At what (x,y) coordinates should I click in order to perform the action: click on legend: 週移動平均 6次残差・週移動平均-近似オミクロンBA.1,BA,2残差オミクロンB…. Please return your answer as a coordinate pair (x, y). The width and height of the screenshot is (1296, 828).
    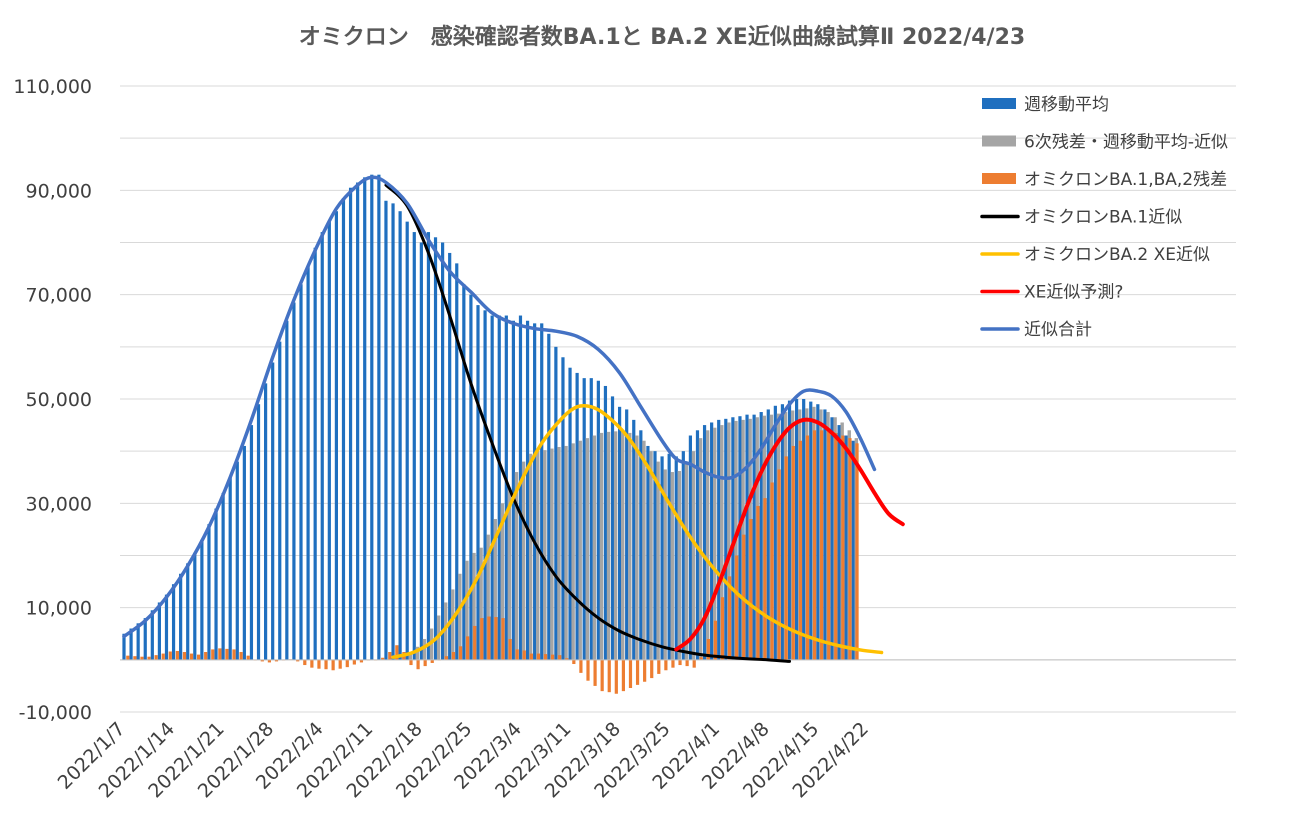
    Looking at the image, I should click on (1104, 217).